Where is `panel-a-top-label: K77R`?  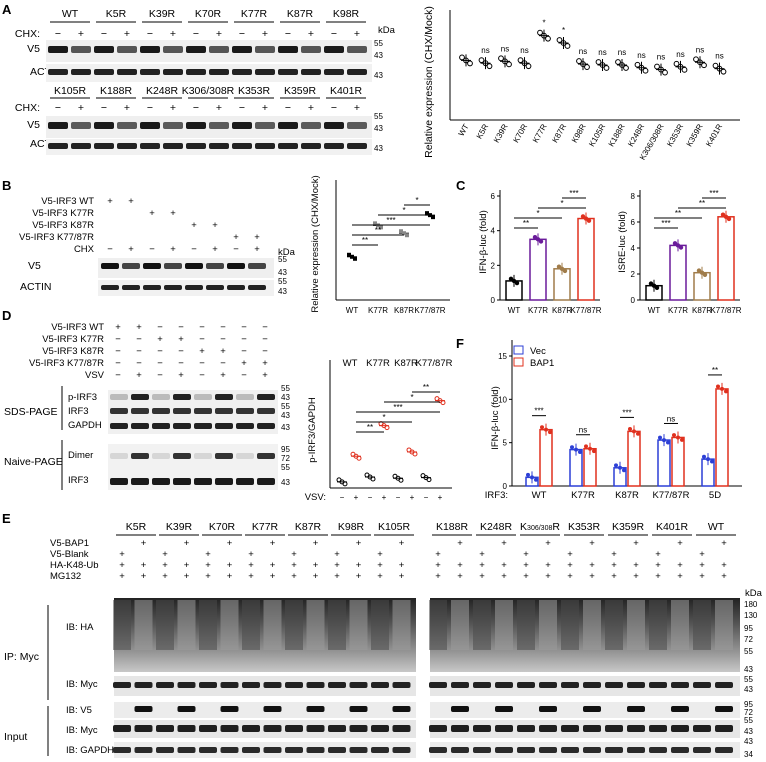 panel-a-top-label: K77R is located at coordinates (254, 14).